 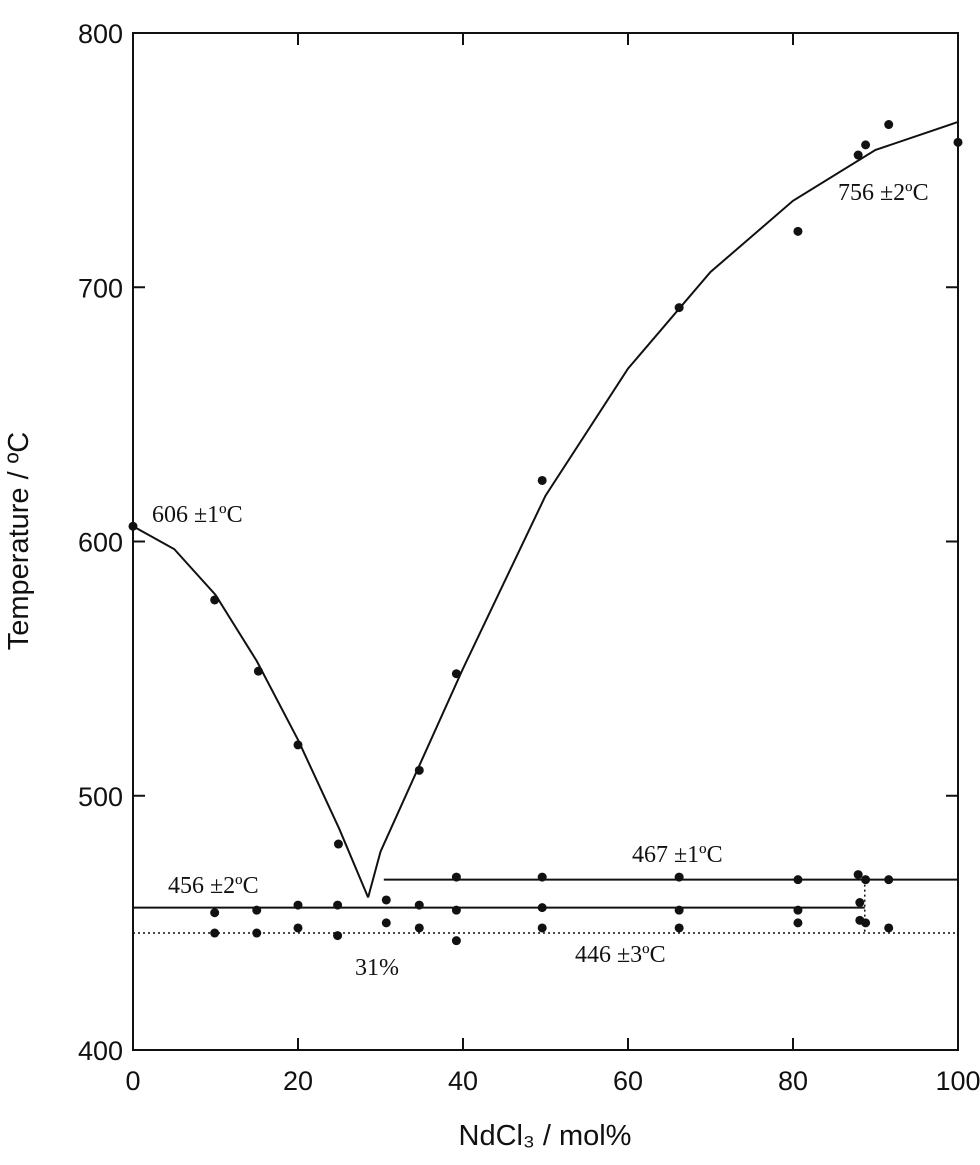 I want to click on x-tick-label: 80, so click(x=793, y=1081).